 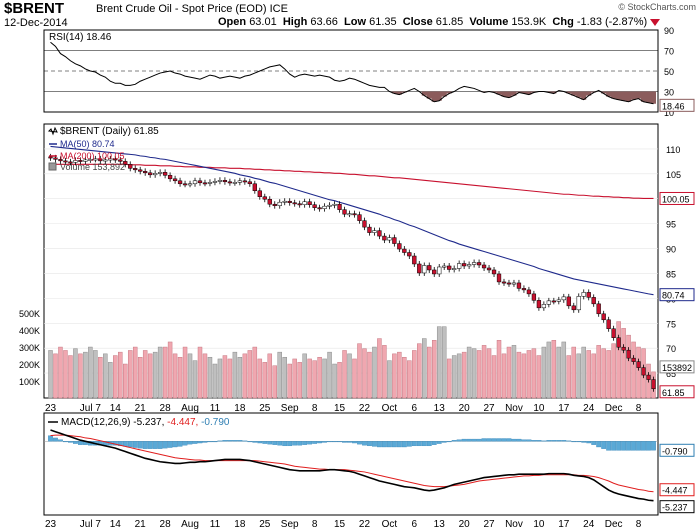 I want to click on low-label: Low, so click(x=355, y=22).